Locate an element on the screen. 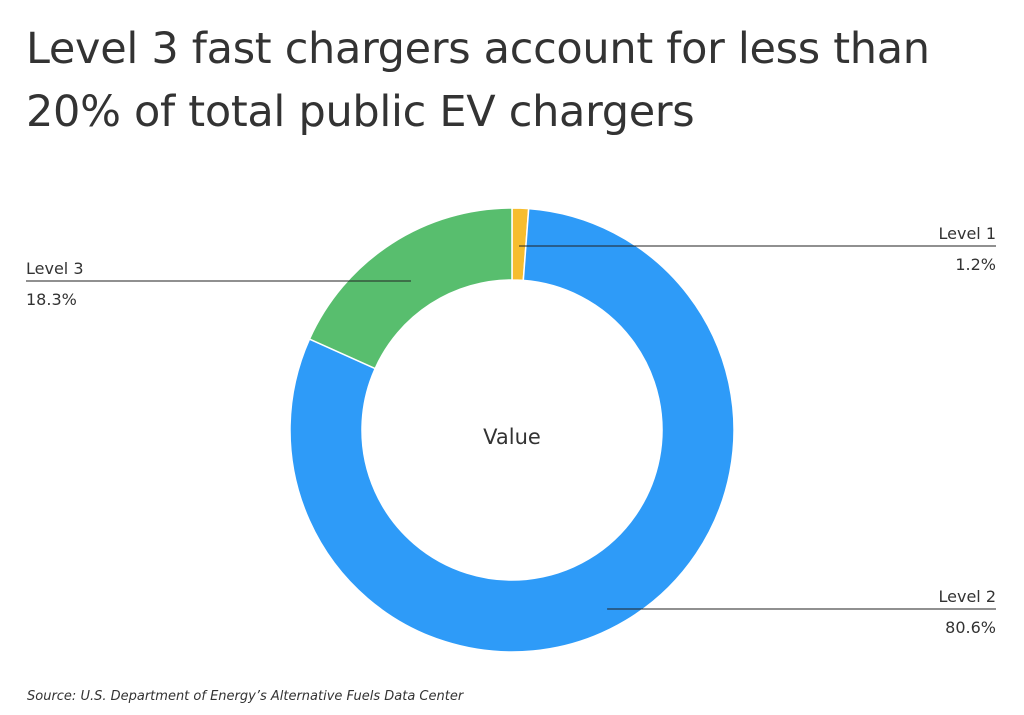 The image size is (1024, 715). center-label: Value is located at coordinates (512, 437).